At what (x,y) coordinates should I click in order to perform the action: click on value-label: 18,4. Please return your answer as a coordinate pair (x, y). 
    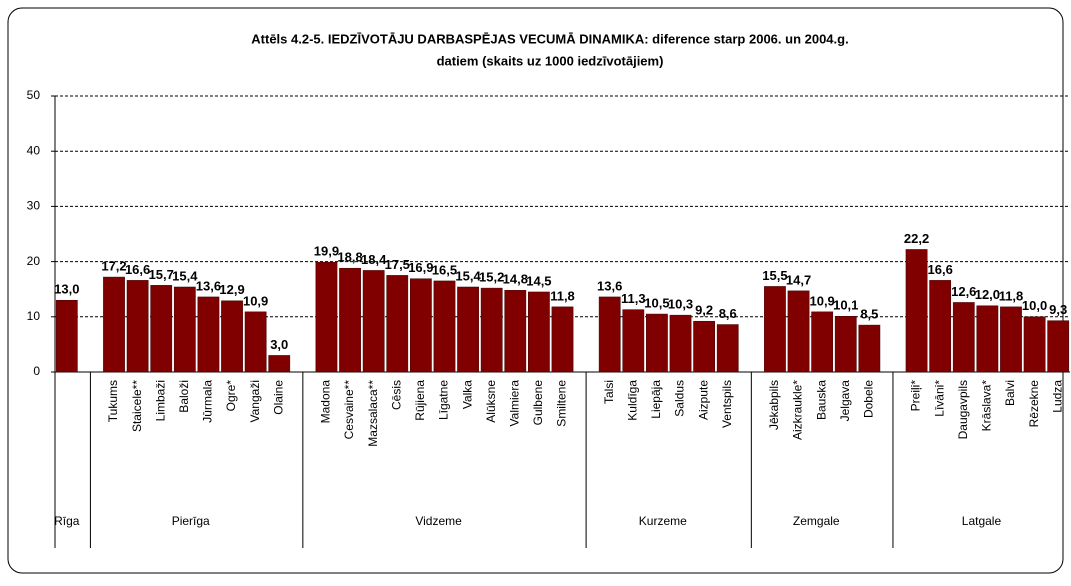
    Looking at the image, I should click on (374, 259).